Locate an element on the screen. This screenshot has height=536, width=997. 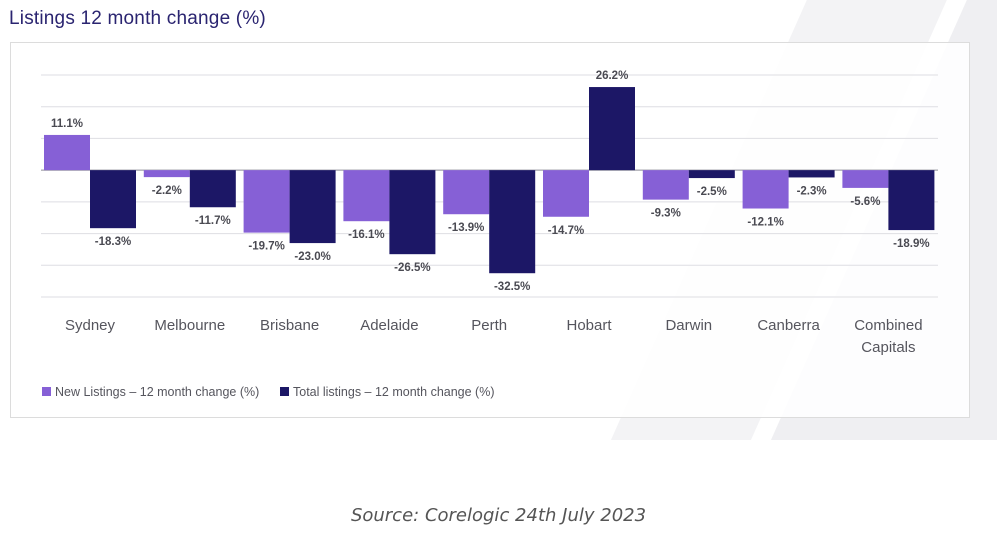
data-label: 26.2% is located at coordinates (612, 76).